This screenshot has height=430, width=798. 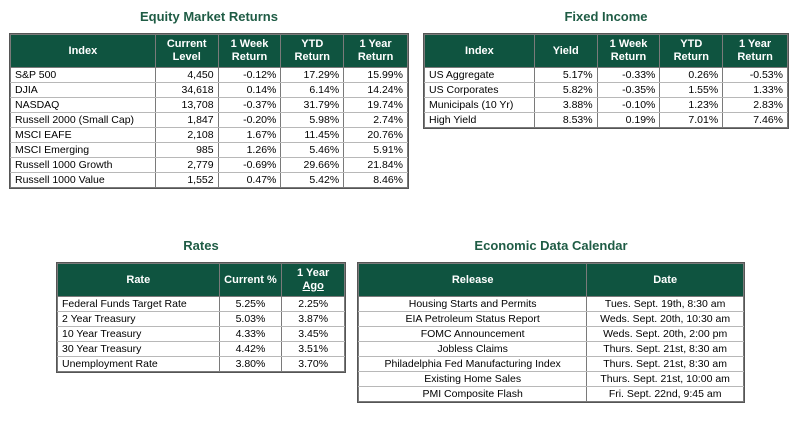 I want to click on cell-yield: 5.17%, so click(x=565, y=75).